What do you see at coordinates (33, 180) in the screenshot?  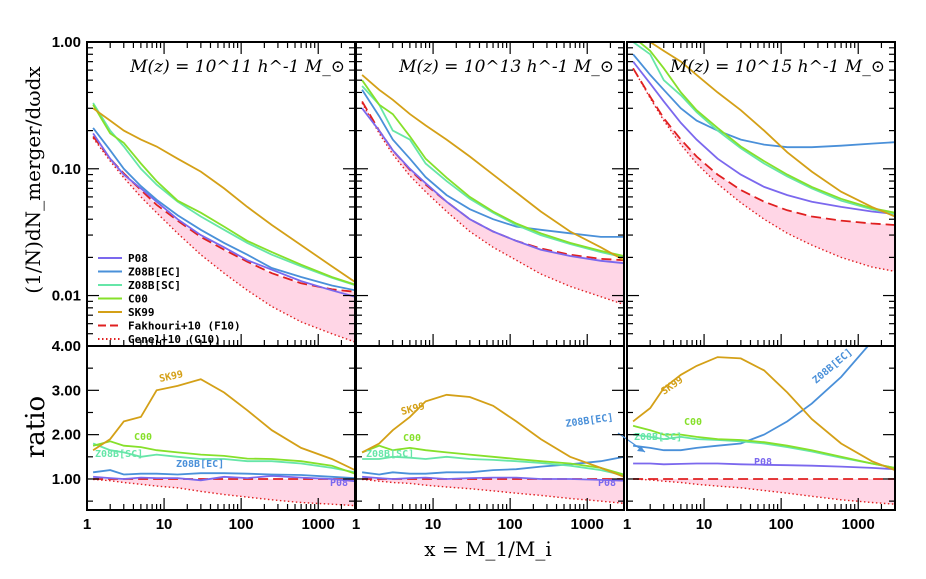 I see `top-y-axis-title: (1/N)dN_merger/dωdx` at bounding box center [33, 180].